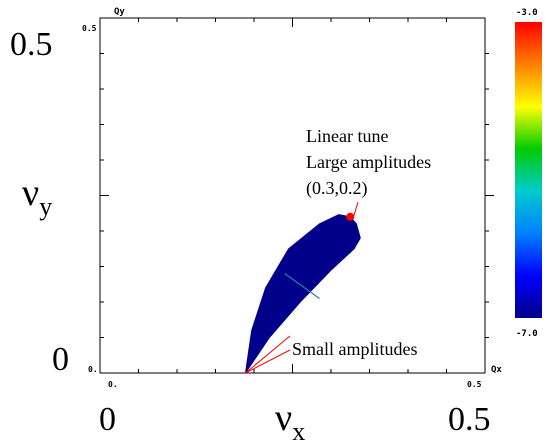 Image resolution: width=546 pixels, height=441 pixels. I want to click on x-axis-subscript: x, so click(298, 429).